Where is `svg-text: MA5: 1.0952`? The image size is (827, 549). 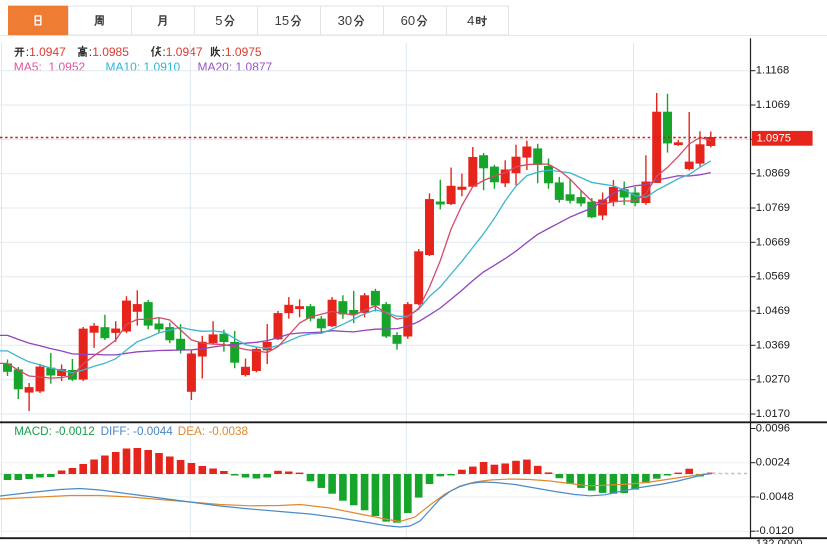
svg-text: MA5: 1.0952 is located at coordinates (50, 67).